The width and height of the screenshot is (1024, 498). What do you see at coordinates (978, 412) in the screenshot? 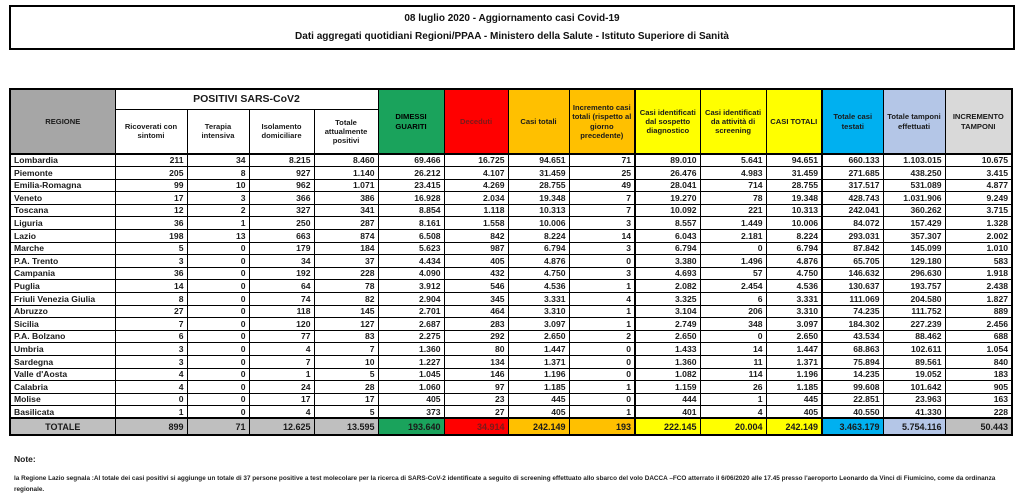
I see `value-cell: 228` at bounding box center [978, 412].